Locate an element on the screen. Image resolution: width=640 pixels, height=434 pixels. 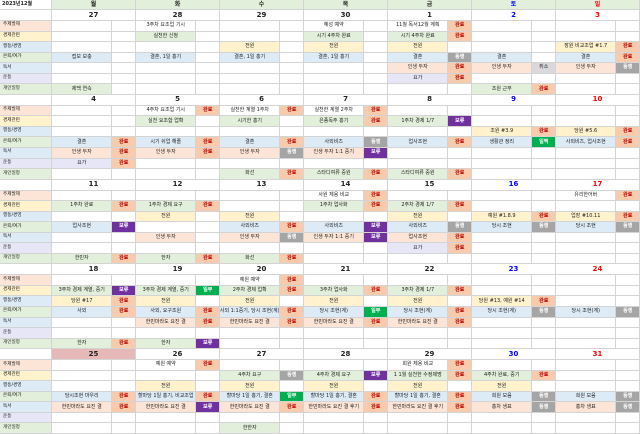
event-text: 1주차 경제 1/7 is located at coordinates (418, 121).